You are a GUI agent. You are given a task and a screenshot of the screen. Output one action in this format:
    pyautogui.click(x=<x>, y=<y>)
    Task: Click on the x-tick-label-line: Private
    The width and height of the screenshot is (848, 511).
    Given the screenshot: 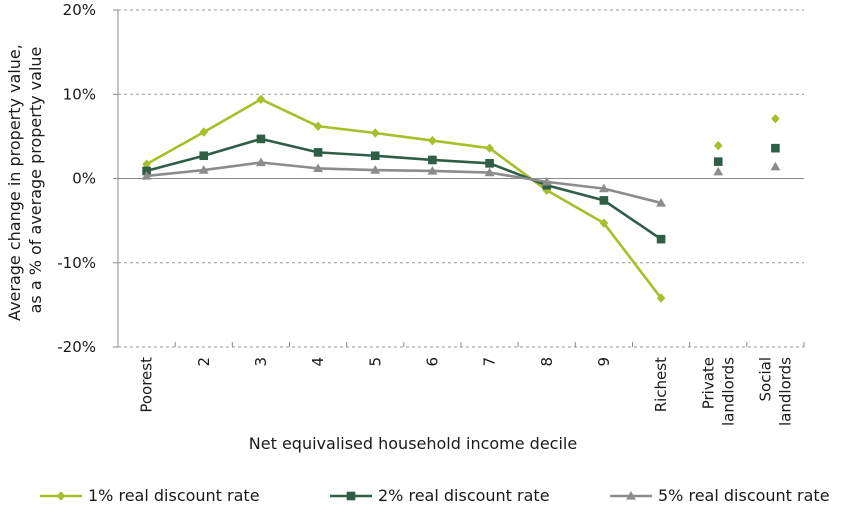 What is the action you would take?
    pyautogui.click(x=708, y=383)
    